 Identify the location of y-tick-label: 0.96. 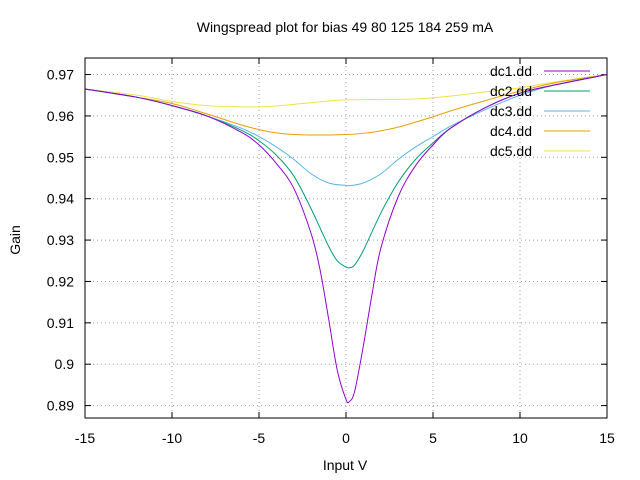
(60, 116).